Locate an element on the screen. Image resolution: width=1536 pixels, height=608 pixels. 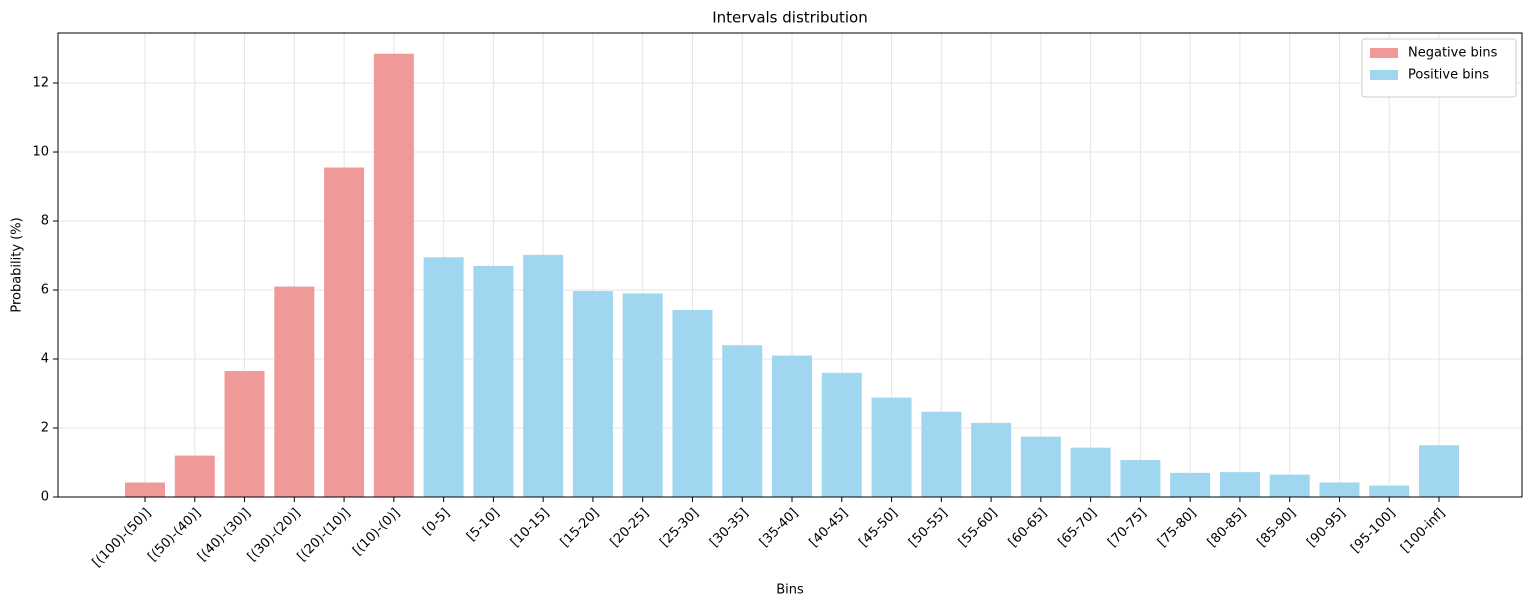
x-tick-label: [(50)-(40)] is located at coordinates (174, 535).